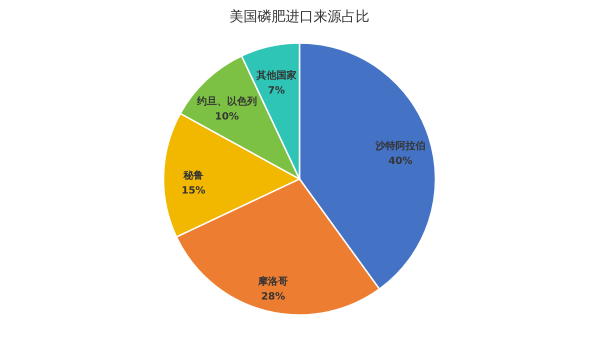  Describe the element at coordinates (272, 282) in the screenshot. I see `slice-label: 摩洛哥` at that location.